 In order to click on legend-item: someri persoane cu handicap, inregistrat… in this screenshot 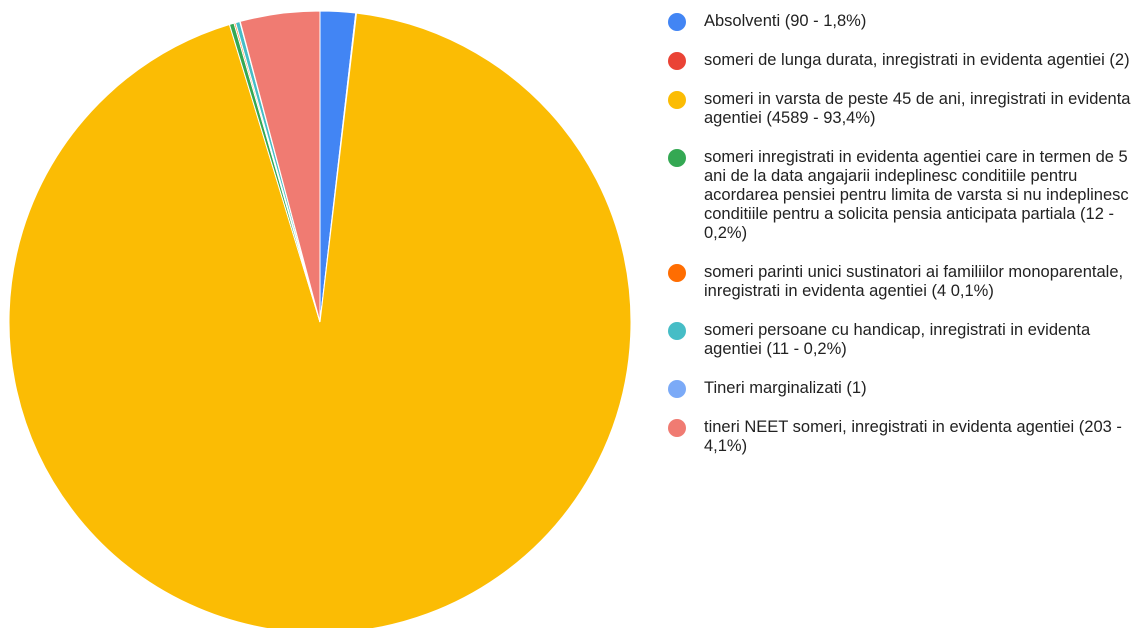, I will do `click(903, 340)`.